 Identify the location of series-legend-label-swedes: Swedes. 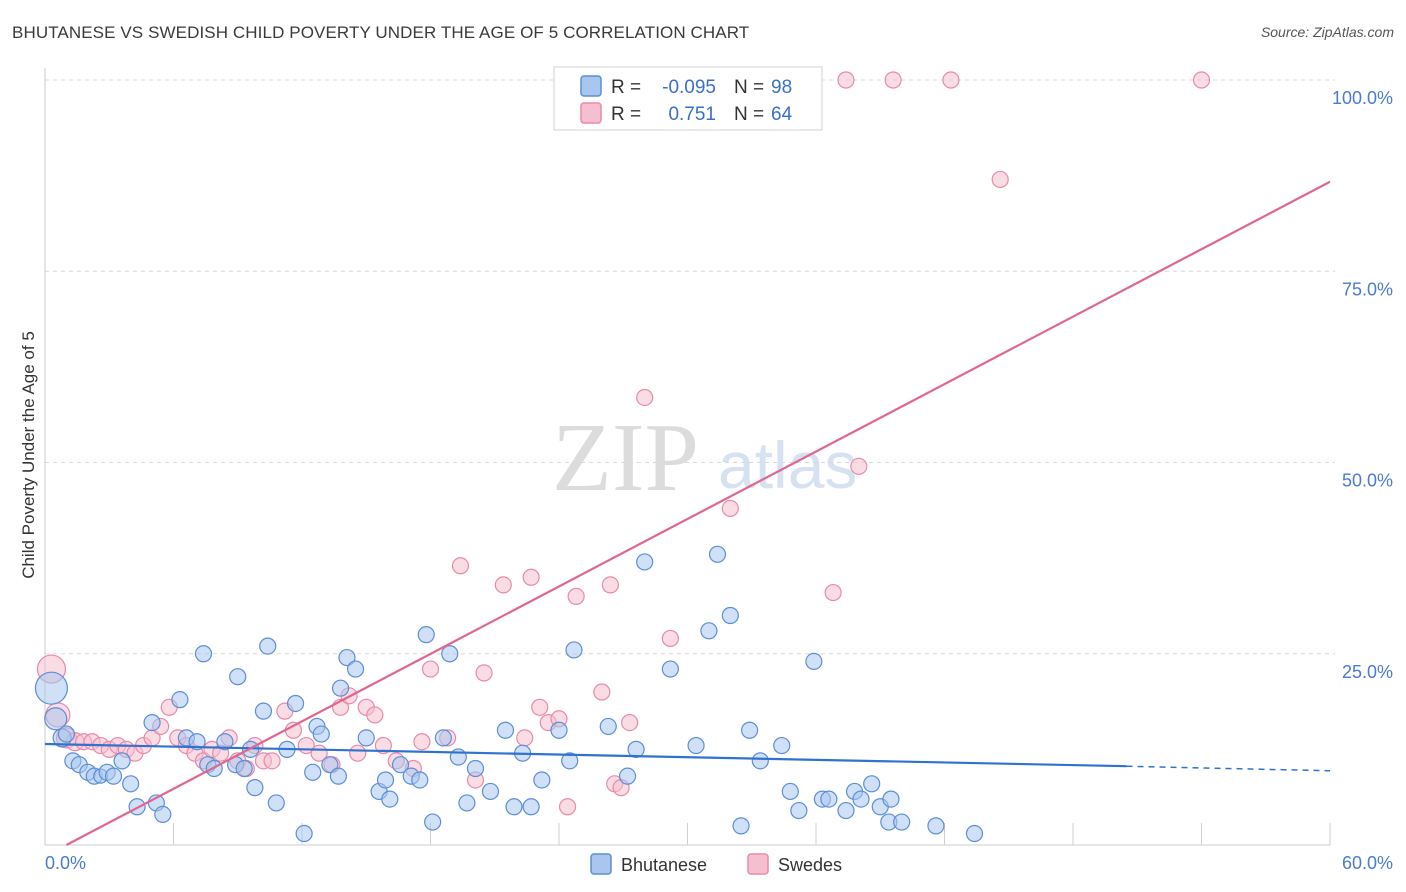
(810, 865).